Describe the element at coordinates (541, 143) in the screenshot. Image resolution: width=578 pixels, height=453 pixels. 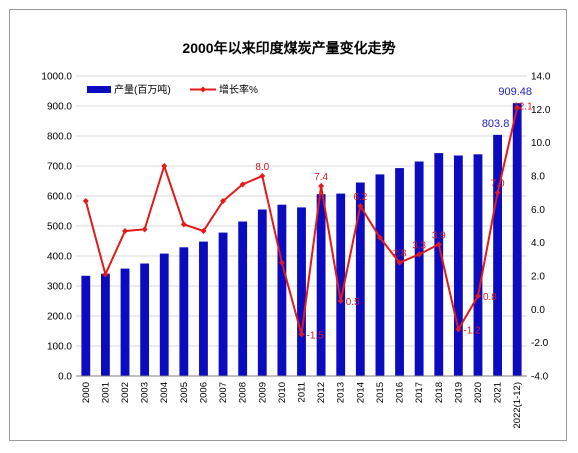
I see `y-right-tick-label: 10.0` at that location.